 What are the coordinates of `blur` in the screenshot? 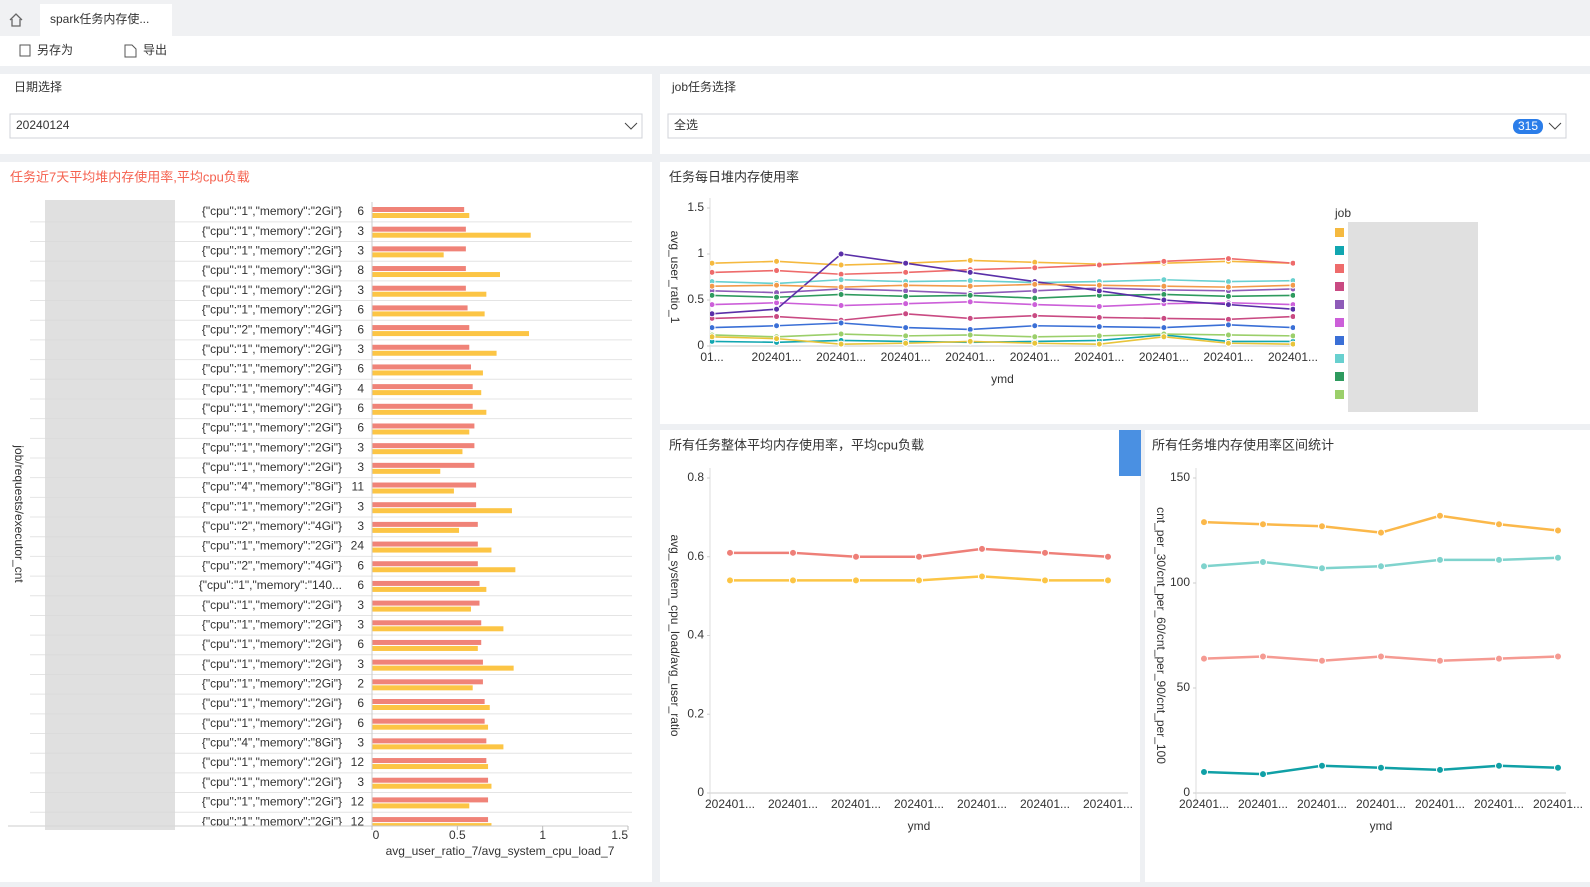 It's located at (110, 515).